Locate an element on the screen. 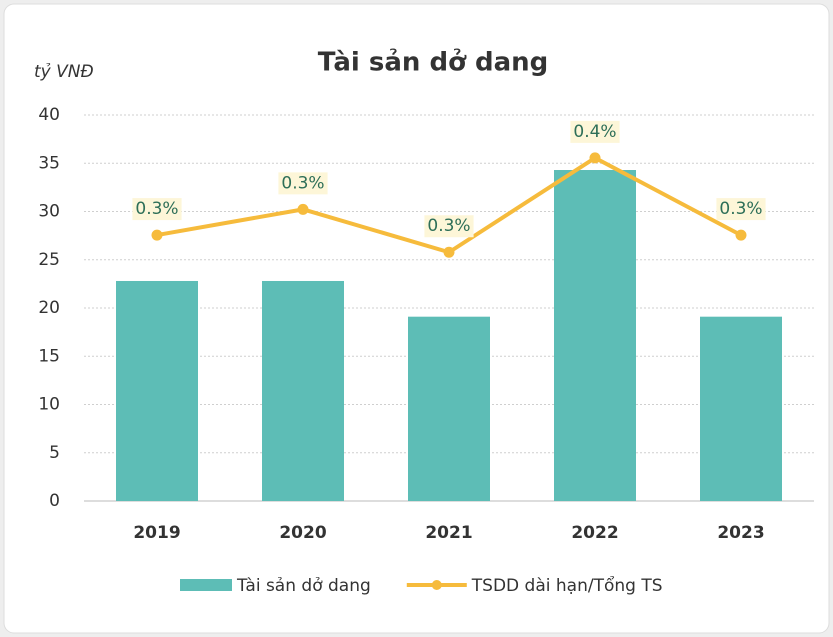 This screenshot has height=637, width=833. x-tick-label: 2020 is located at coordinates (302, 533).